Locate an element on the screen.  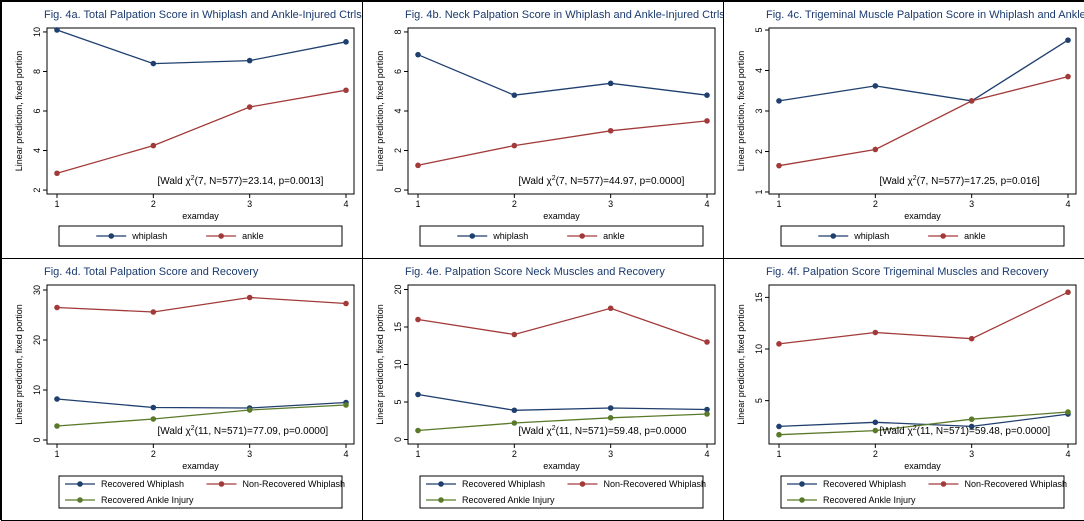
legend-label-2: Non-Recovered Whiplash is located at coordinates (1016, 484).